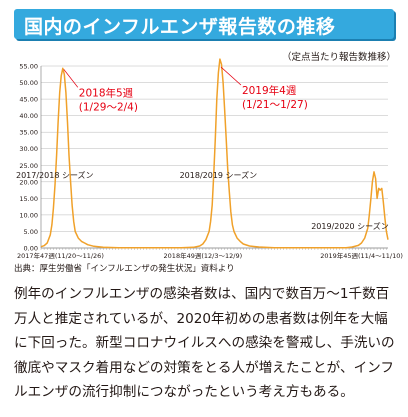  Describe the element at coordinates (28, 67) in the screenshot. I see `y-tick-label: 55.00` at that location.